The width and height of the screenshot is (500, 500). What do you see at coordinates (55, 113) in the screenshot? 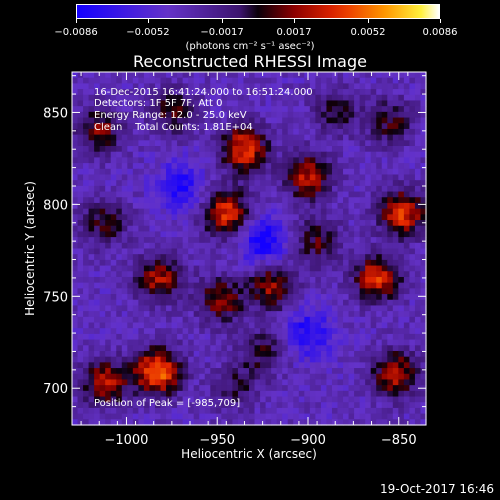
I see `y-tick-label: 850` at bounding box center [55, 113].